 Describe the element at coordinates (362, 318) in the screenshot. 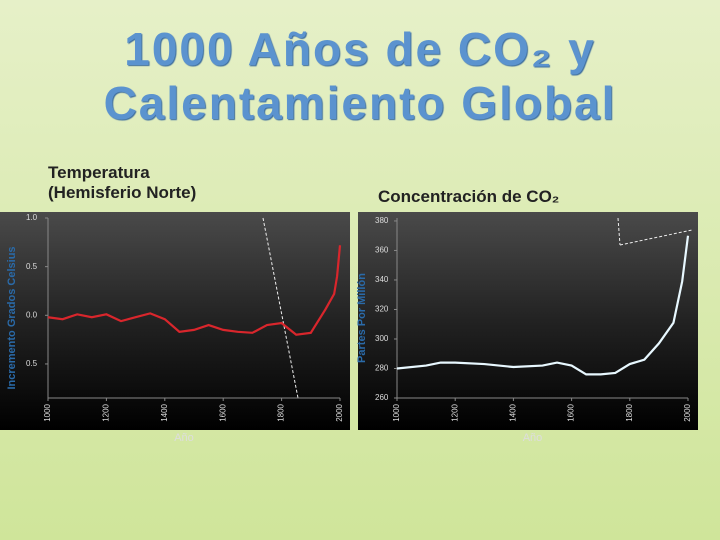

I see `y-axis-label: Partes Por Millón` at that location.